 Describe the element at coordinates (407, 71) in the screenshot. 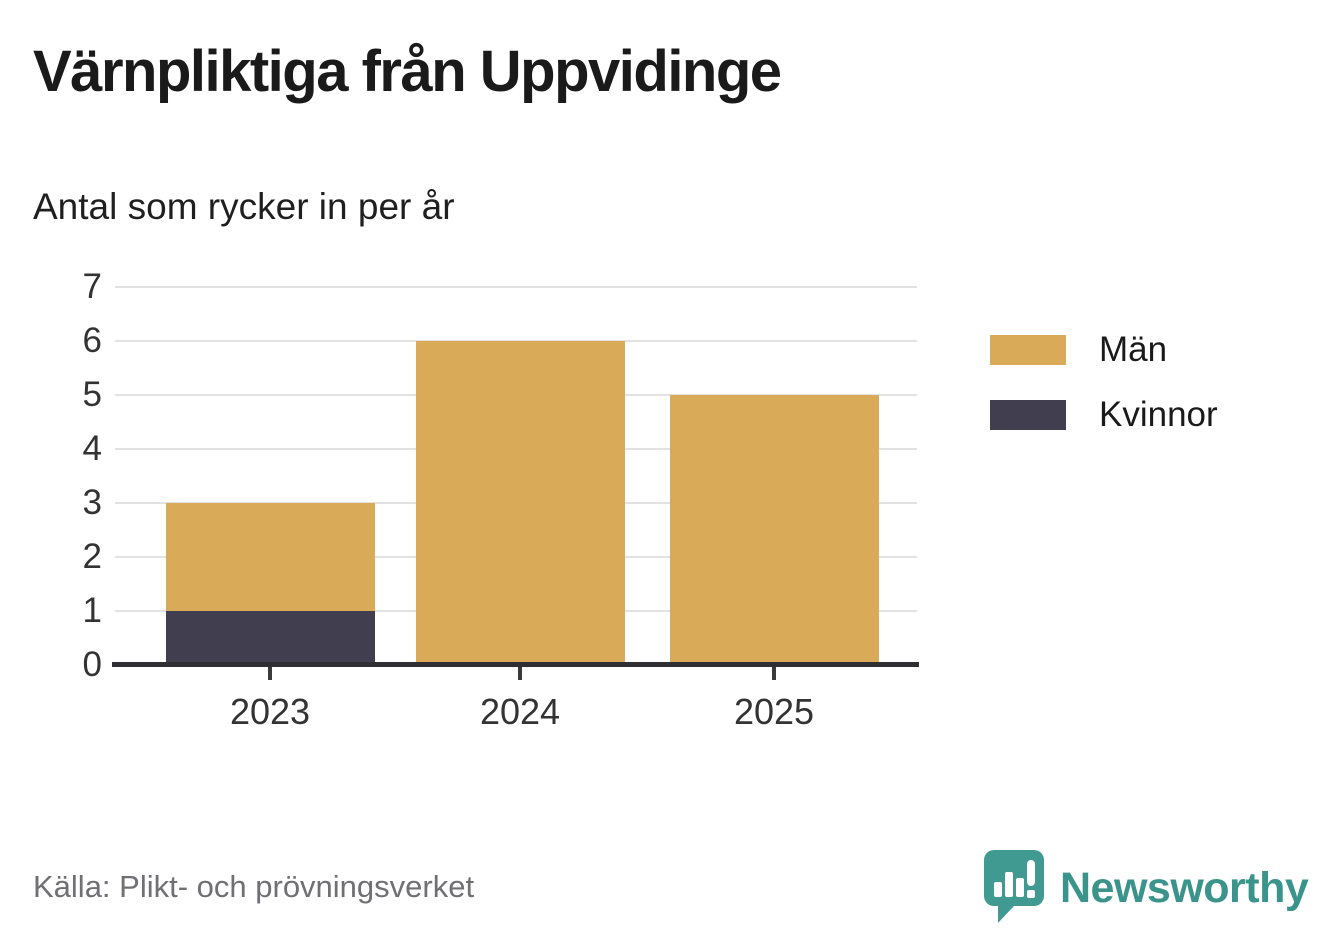

I see `chart-title: Värnpliktiga från Uppvidinge` at that location.